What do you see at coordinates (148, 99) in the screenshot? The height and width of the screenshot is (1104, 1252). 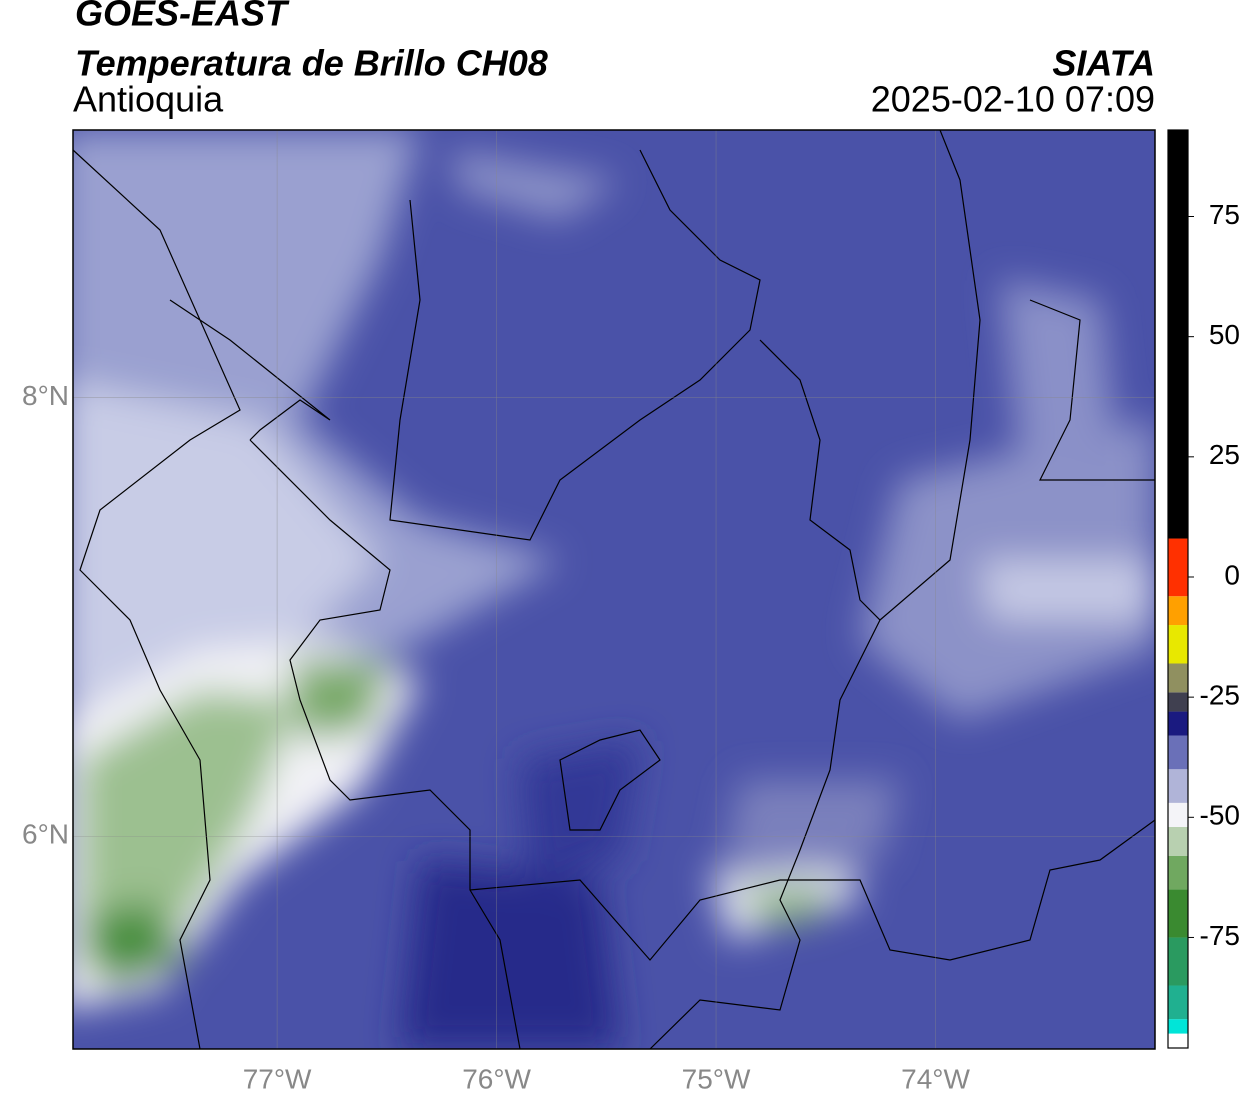 I see `region: Antioquia` at bounding box center [148, 99].